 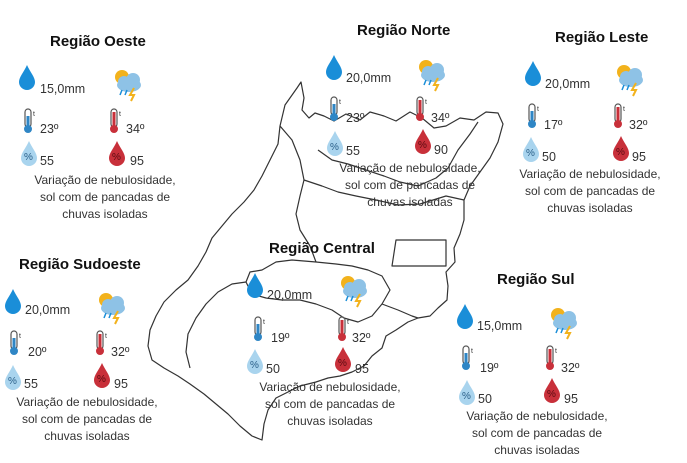 What do you see at coordinates (80, 264) in the screenshot?
I see `region-title: Região Sudoeste` at bounding box center [80, 264].